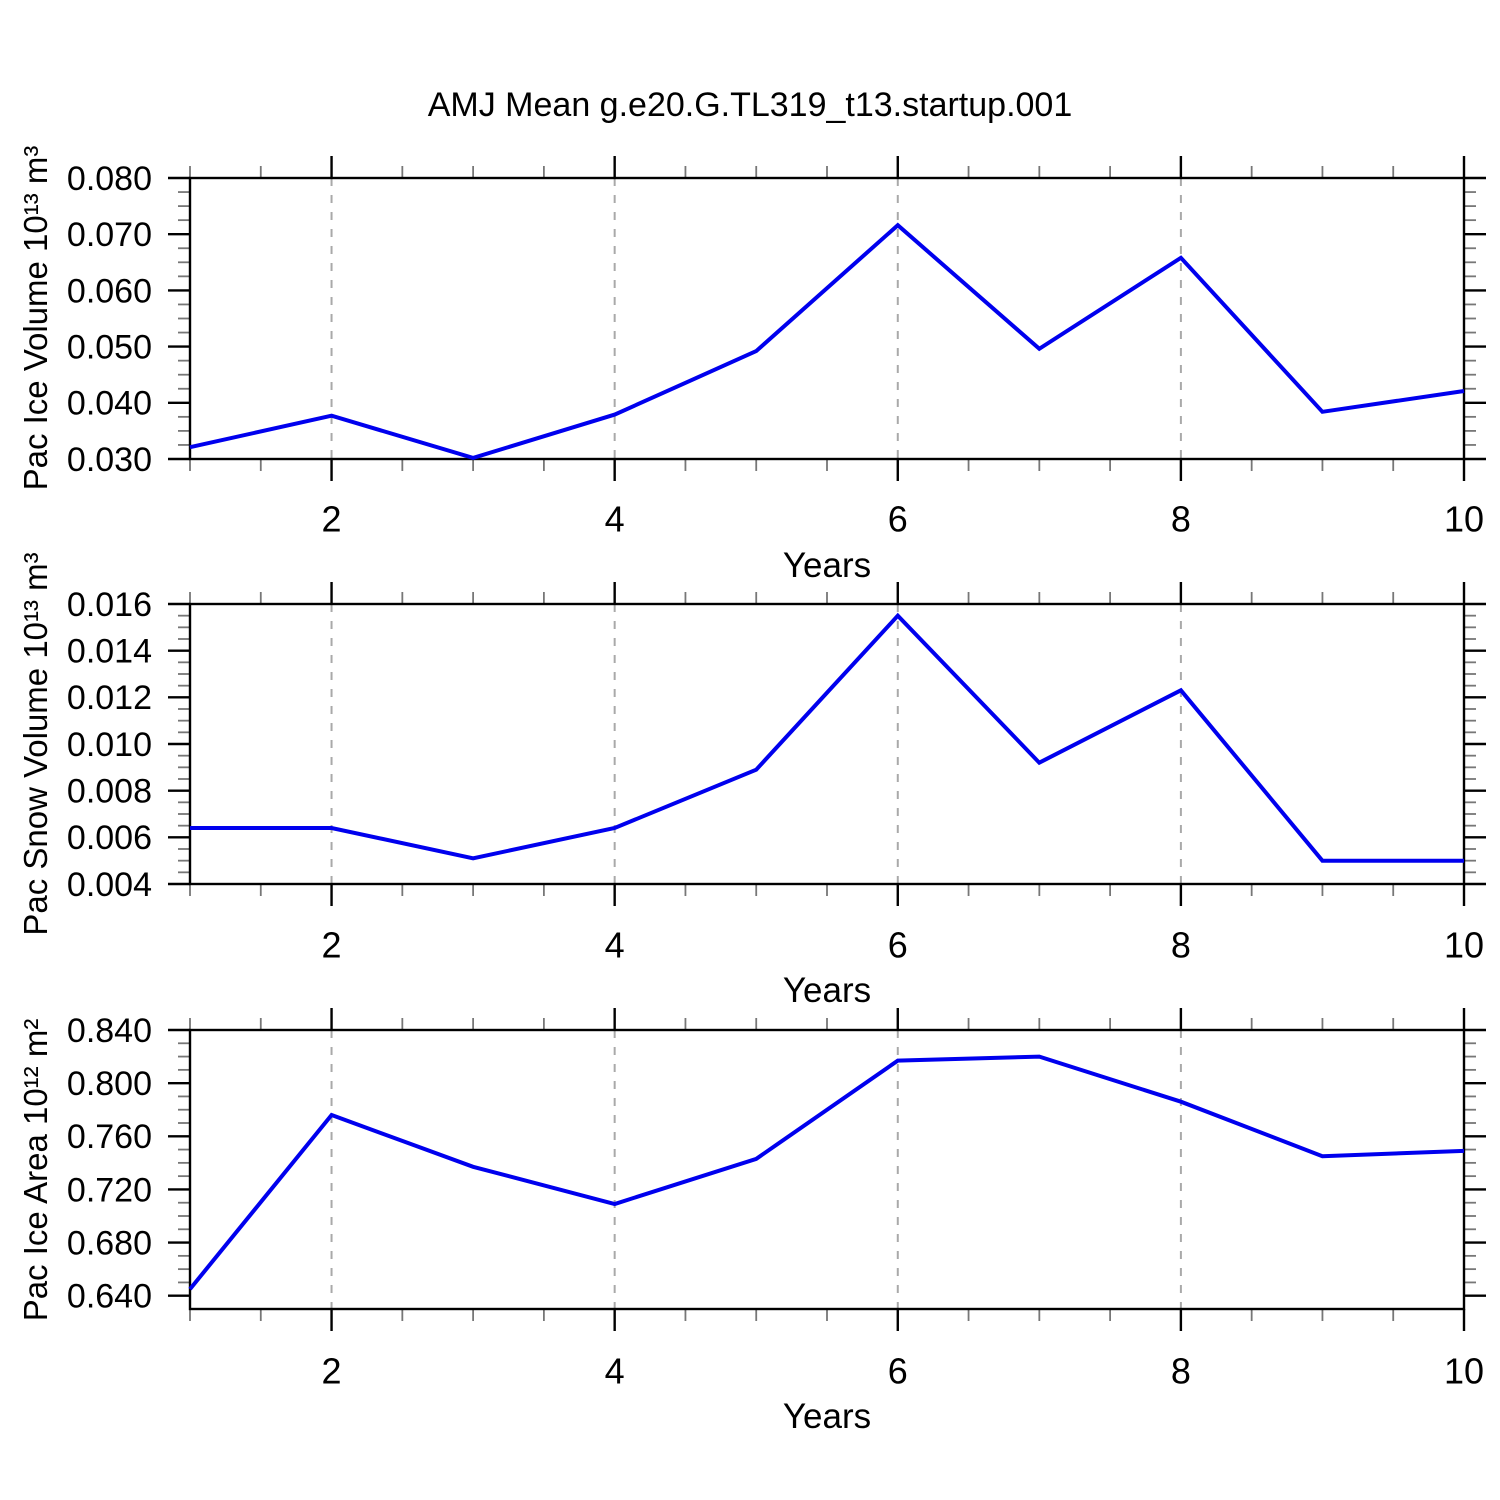 Image resolution: width=1500 pixels, height=1500 pixels. What do you see at coordinates (109, 1243) in the screenshot?
I see `y-tick-label: 0.680` at bounding box center [109, 1243].